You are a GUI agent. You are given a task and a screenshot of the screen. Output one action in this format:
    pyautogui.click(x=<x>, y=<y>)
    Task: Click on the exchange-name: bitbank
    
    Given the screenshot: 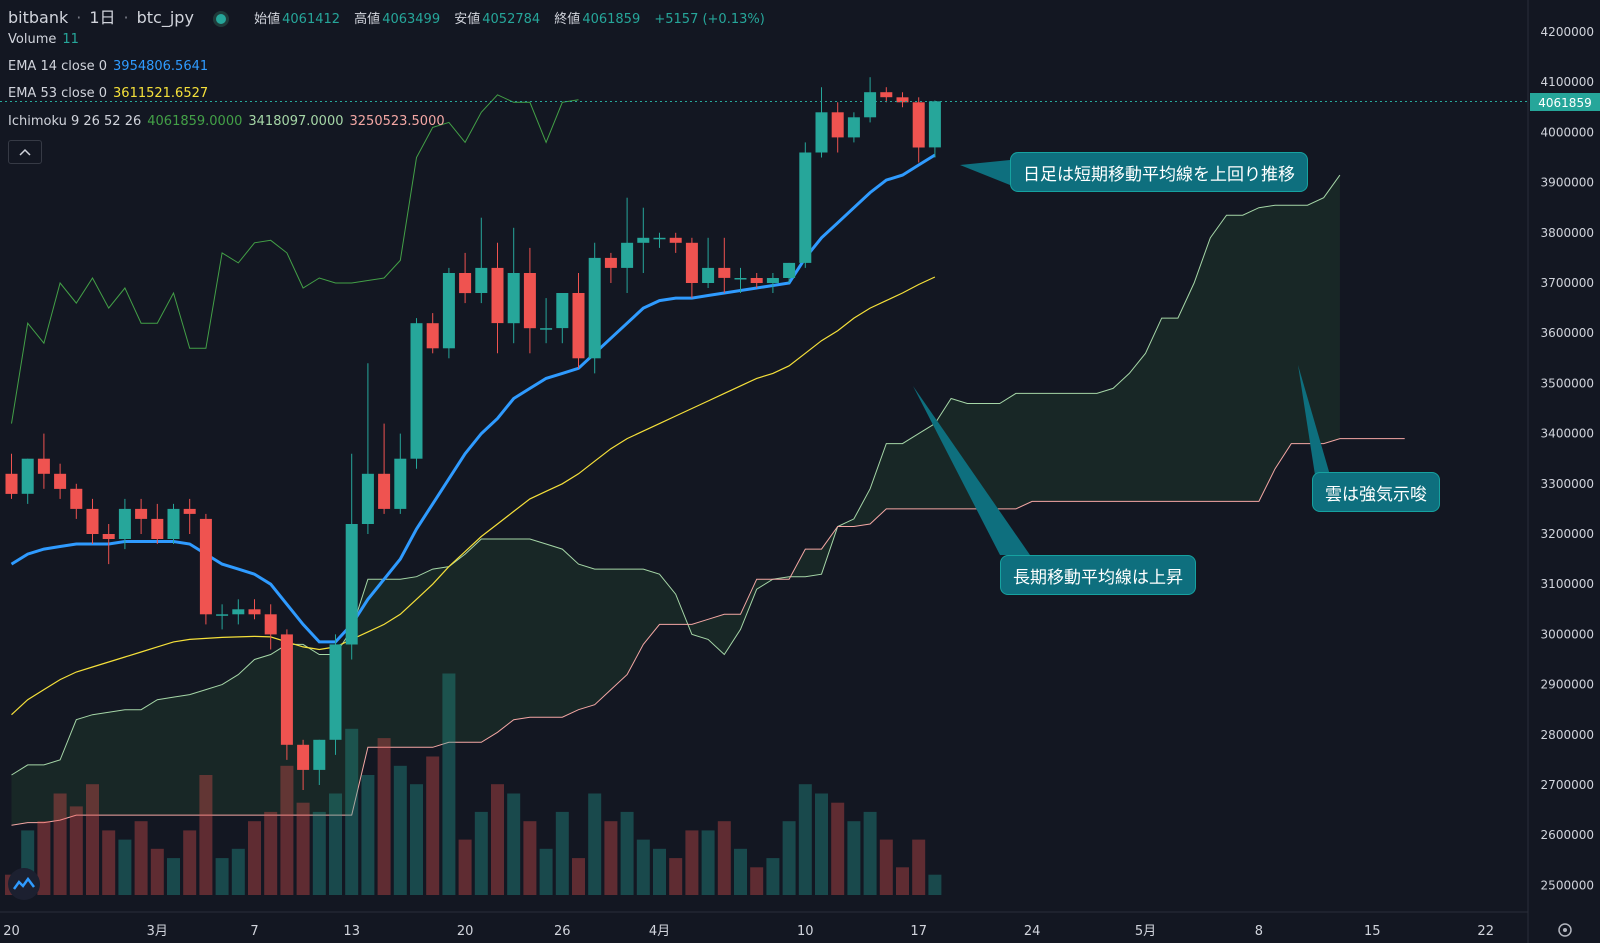 What is the action you would take?
    pyautogui.click(x=38, y=17)
    